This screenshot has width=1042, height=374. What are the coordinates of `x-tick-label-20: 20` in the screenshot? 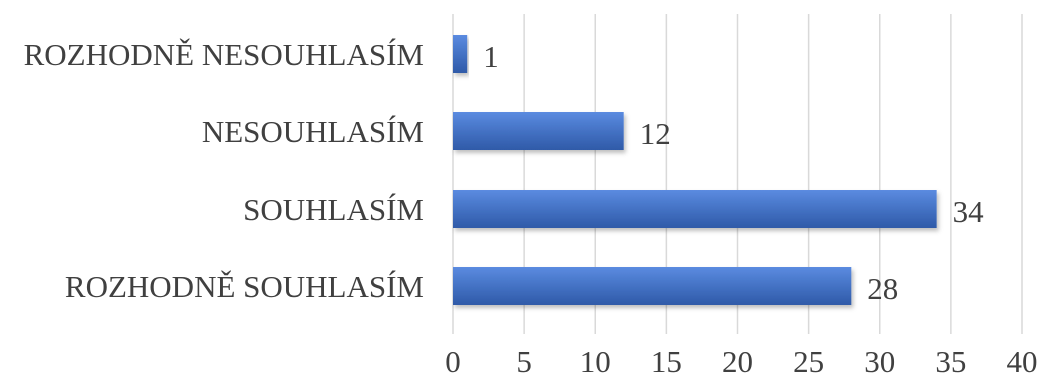 It's located at (737, 359).